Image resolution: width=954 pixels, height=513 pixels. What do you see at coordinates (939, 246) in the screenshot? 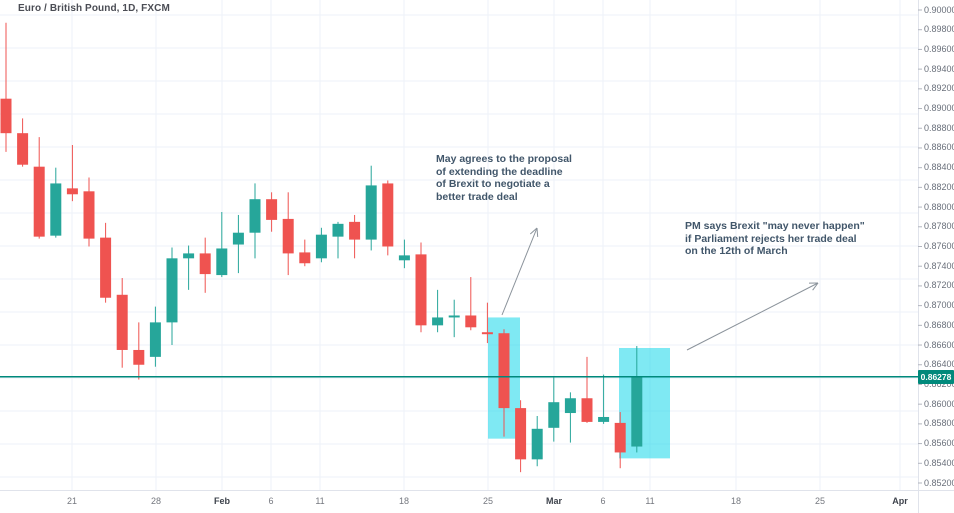
I see `price-tick-label: 0.87600` at bounding box center [939, 246].